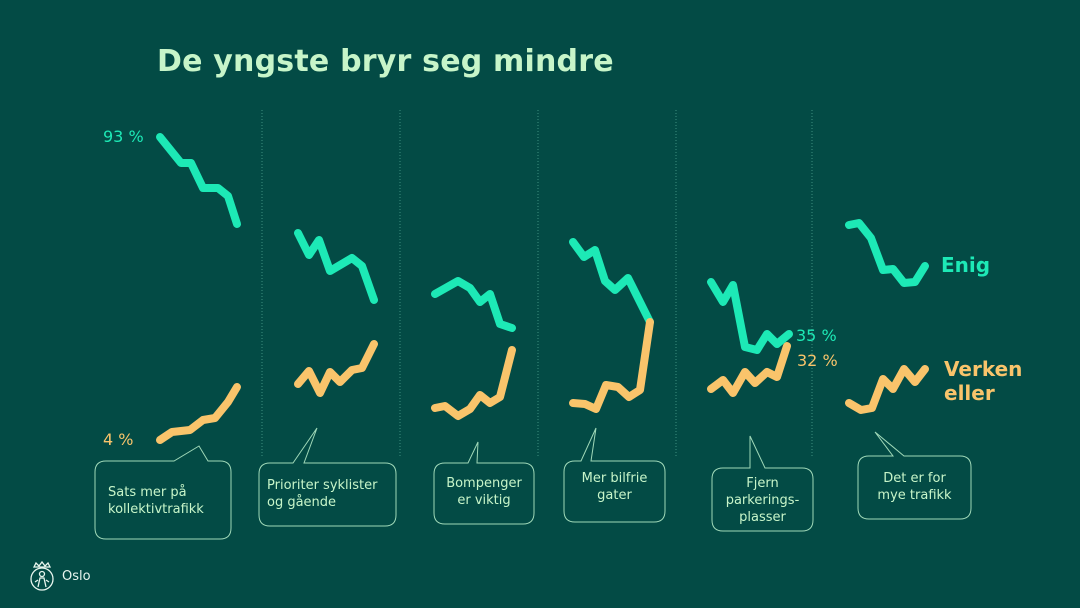  What do you see at coordinates (614, 478) in the screenshot?
I see `category-line: Mer bilfrie` at bounding box center [614, 478].